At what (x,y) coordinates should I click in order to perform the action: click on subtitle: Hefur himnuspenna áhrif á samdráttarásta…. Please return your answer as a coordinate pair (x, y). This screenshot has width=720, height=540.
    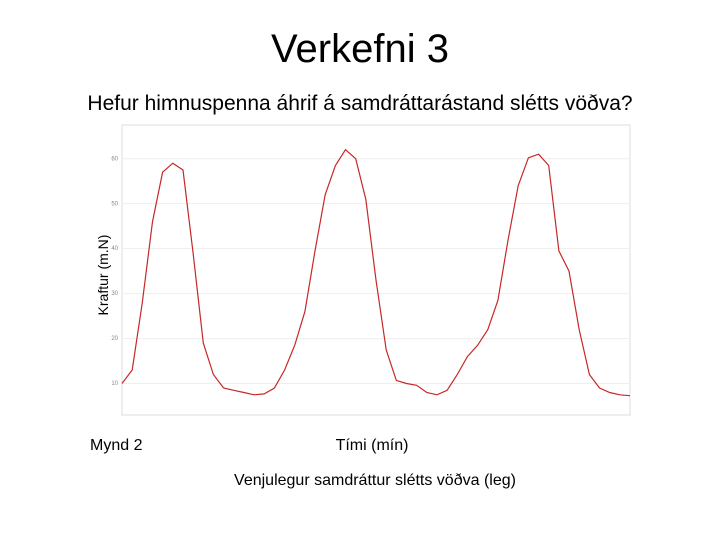
    Looking at the image, I should click on (359, 103).